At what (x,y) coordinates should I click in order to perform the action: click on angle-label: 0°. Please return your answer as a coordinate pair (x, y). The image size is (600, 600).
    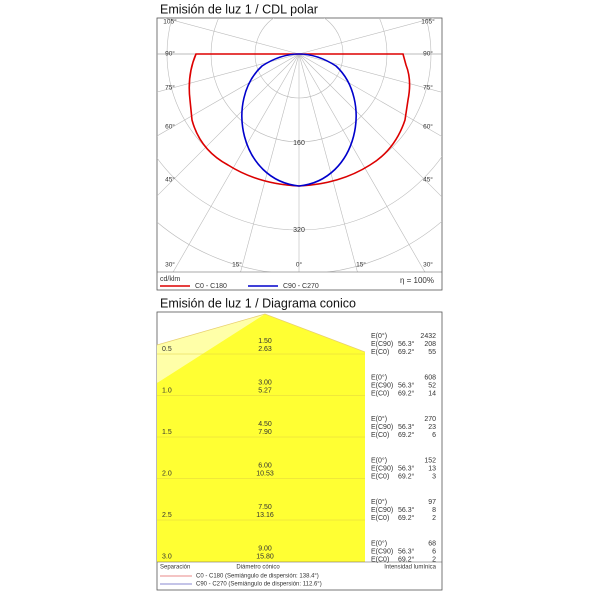
    Looking at the image, I should click on (299, 265).